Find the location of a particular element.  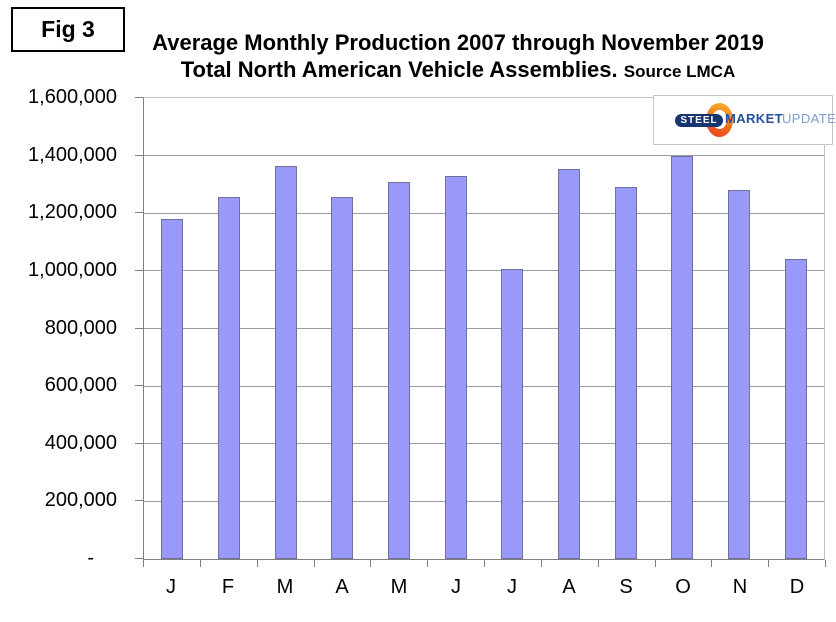

x-category-label: F is located at coordinates (228, 587).